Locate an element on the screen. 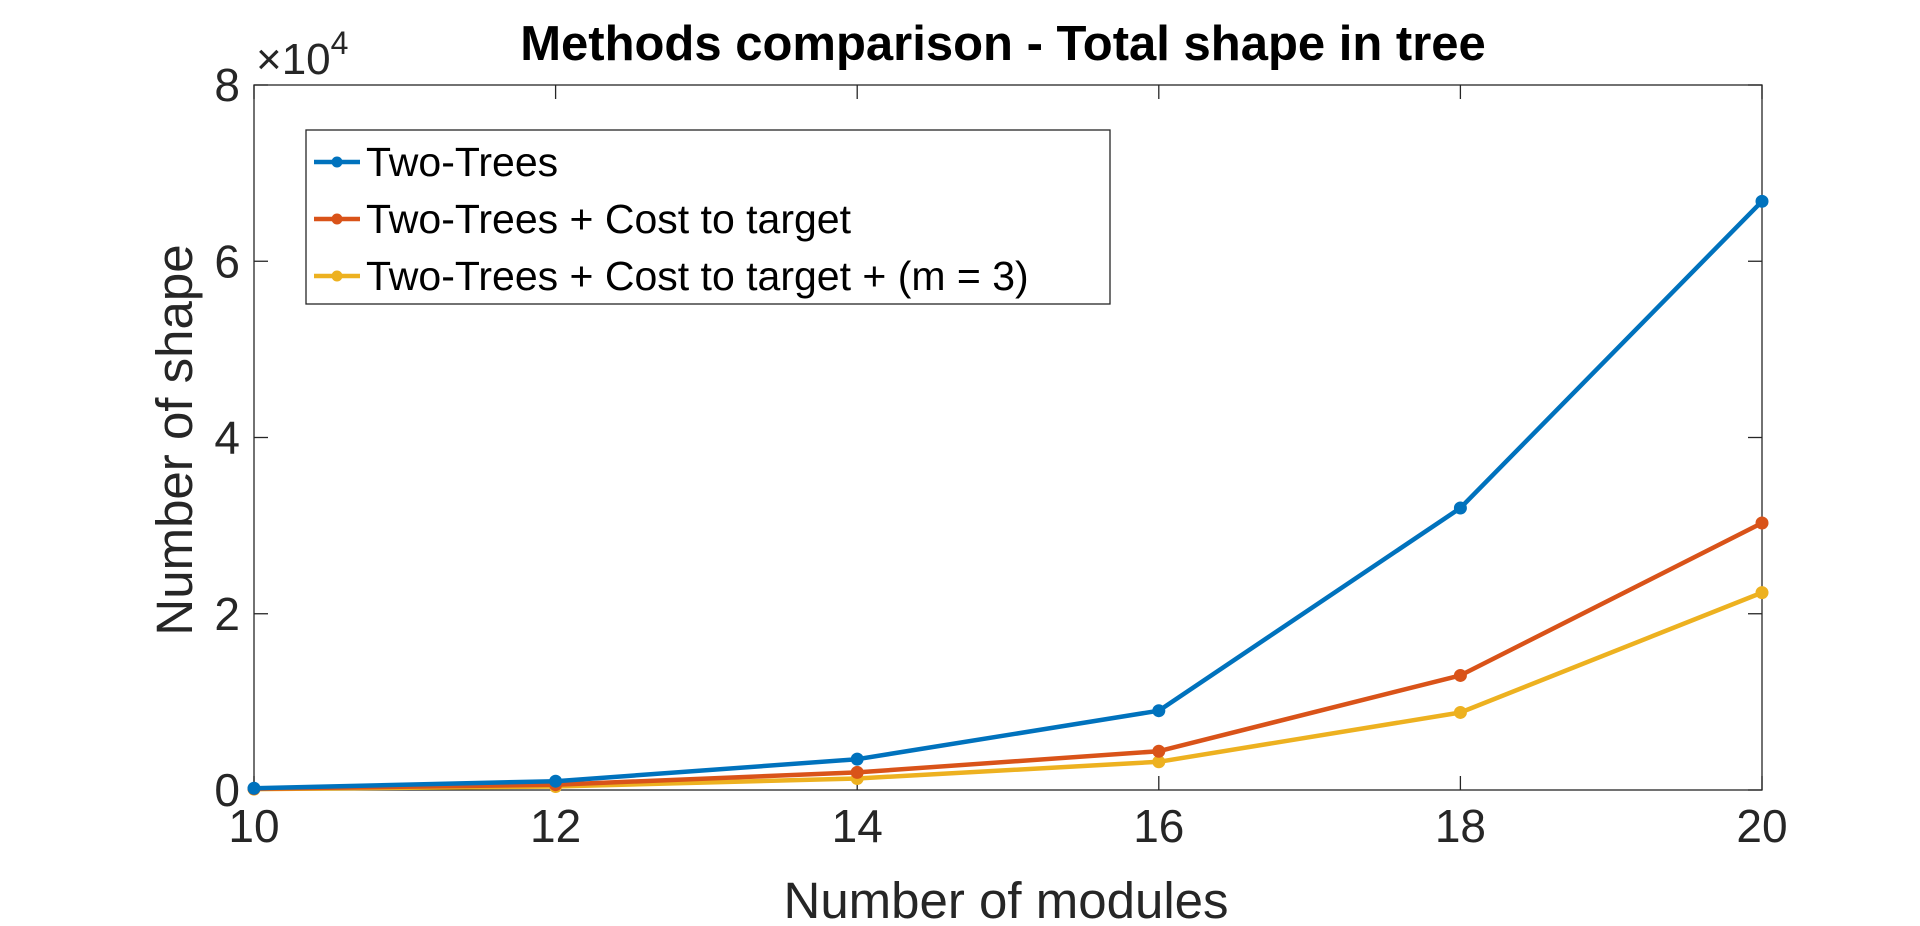 Image resolution: width=1920 pixels, height=926 pixels. legend-item: Two-Trees is located at coordinates (436, 162).